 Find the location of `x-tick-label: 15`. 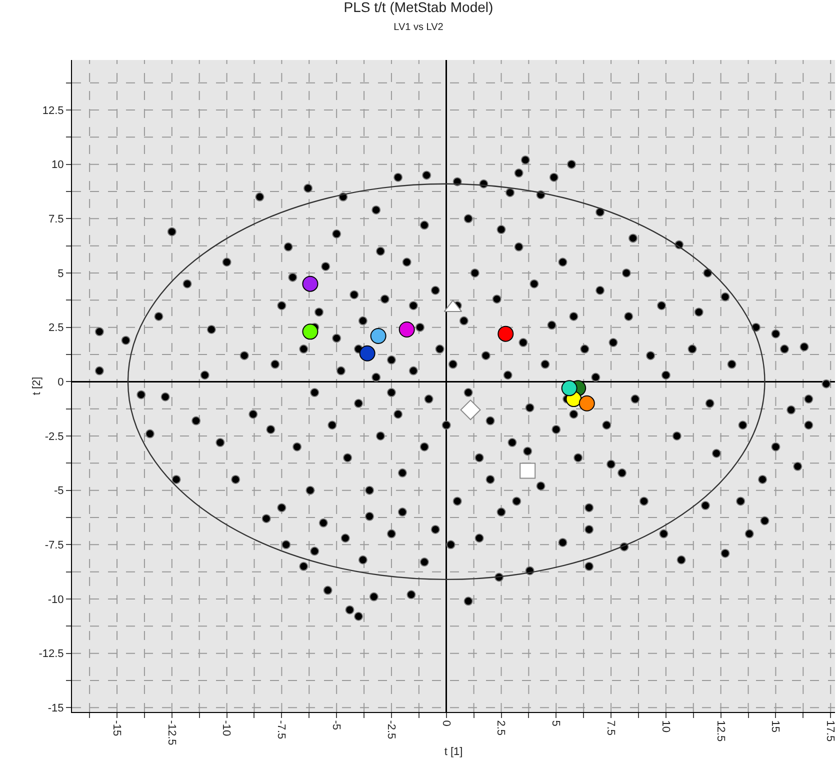

x-tick-label: 15 is located at coordinates (775, 726).